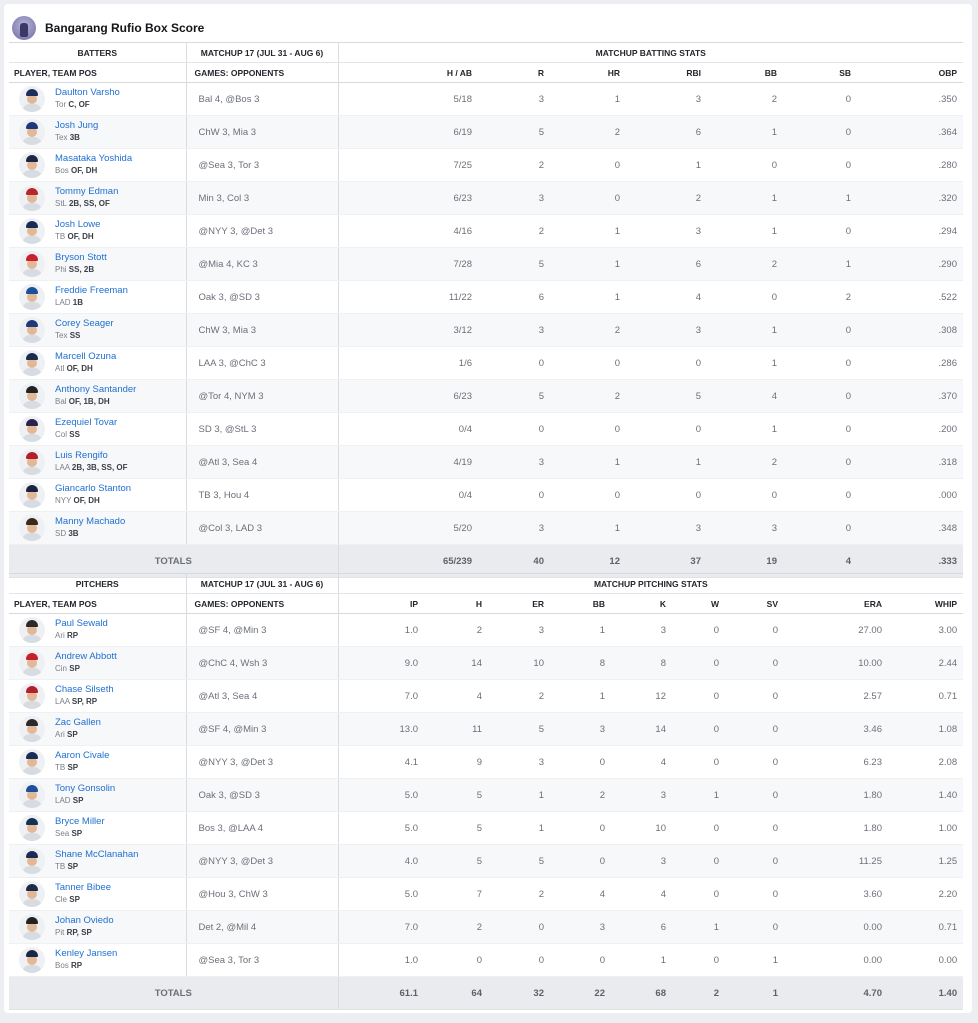 The image size is (978, 1023). Describe the element at coordinates (86, 953) in the screenshot. I see `player-name-link: Kenley Jansen` at that location.